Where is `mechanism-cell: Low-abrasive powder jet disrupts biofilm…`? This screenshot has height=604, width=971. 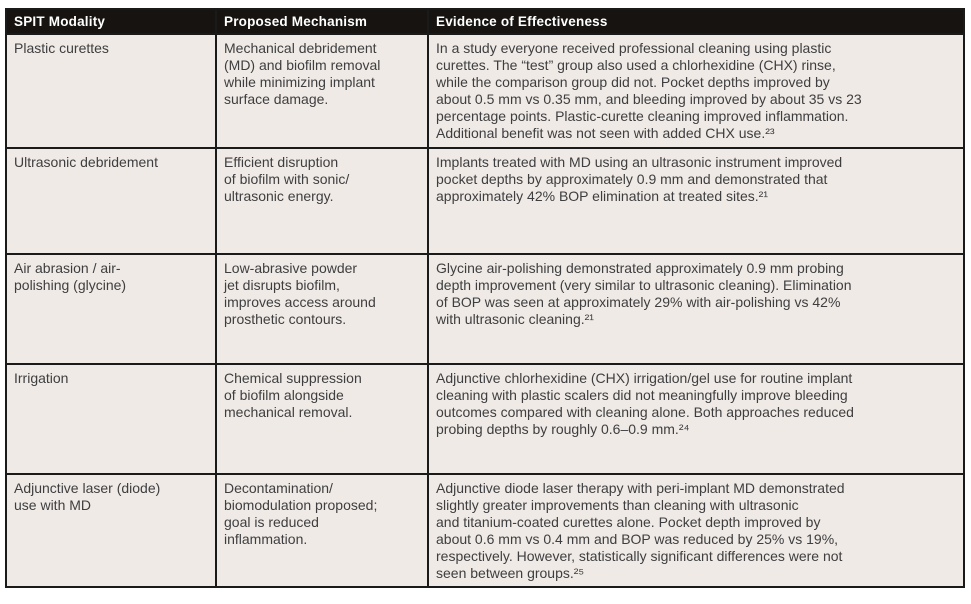
mechanism-cell: Low-abrasive powder jet disrupts biofilm… is located at coordinates (322, 309).